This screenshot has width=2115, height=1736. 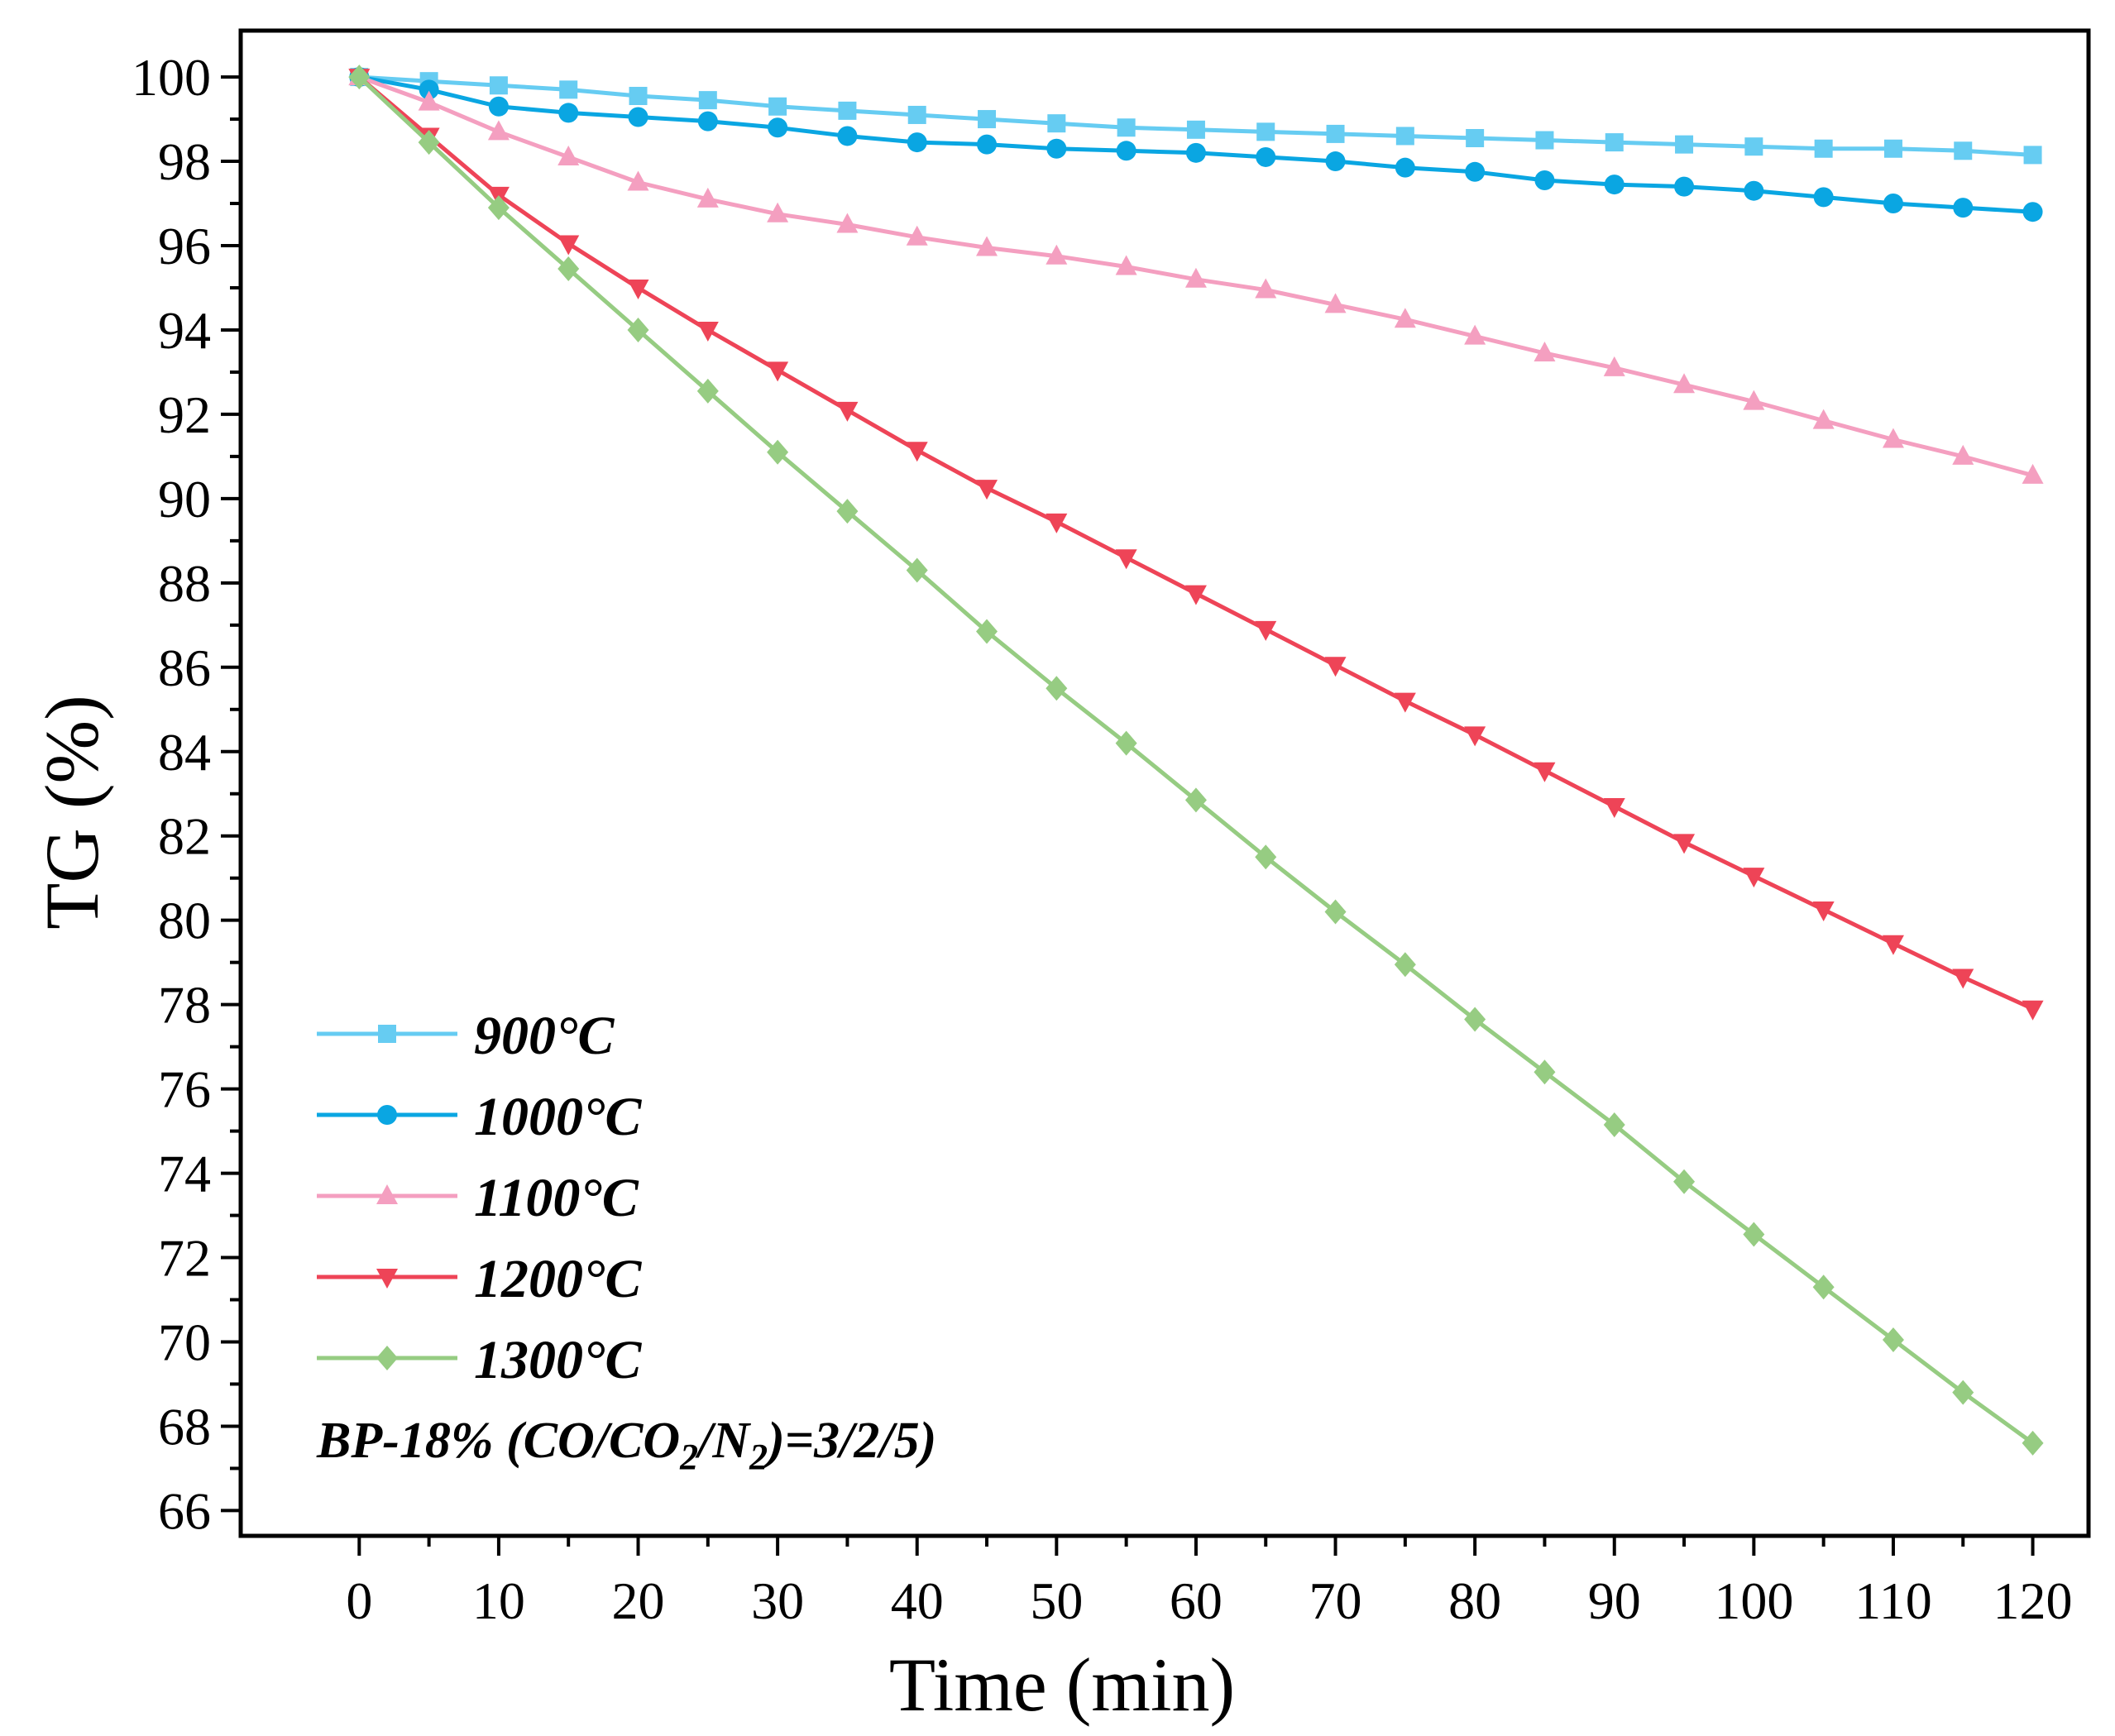 What do you see at coordinates (1209, 1583) in the screenshot?
I see `x-axis-ticks: 0 10 20 30 40 50 60 70 80 90 100 110 120` at bounding box center [1209, 1583].